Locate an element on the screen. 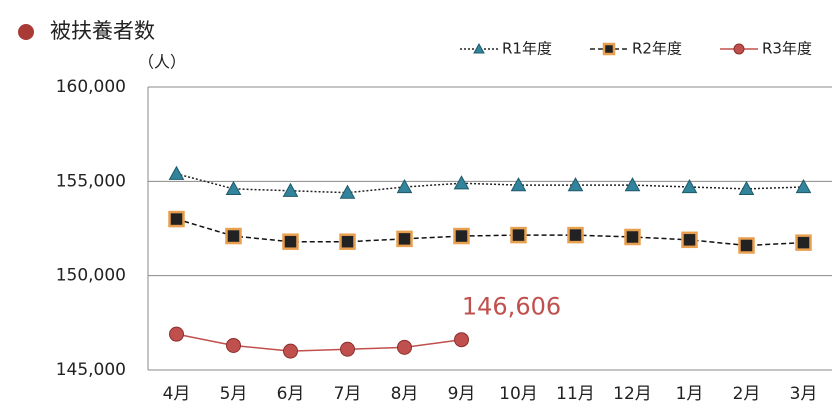 This screenshot has height=415, width=833. legend-item: R1年度 is located at coordinates (506, 49).